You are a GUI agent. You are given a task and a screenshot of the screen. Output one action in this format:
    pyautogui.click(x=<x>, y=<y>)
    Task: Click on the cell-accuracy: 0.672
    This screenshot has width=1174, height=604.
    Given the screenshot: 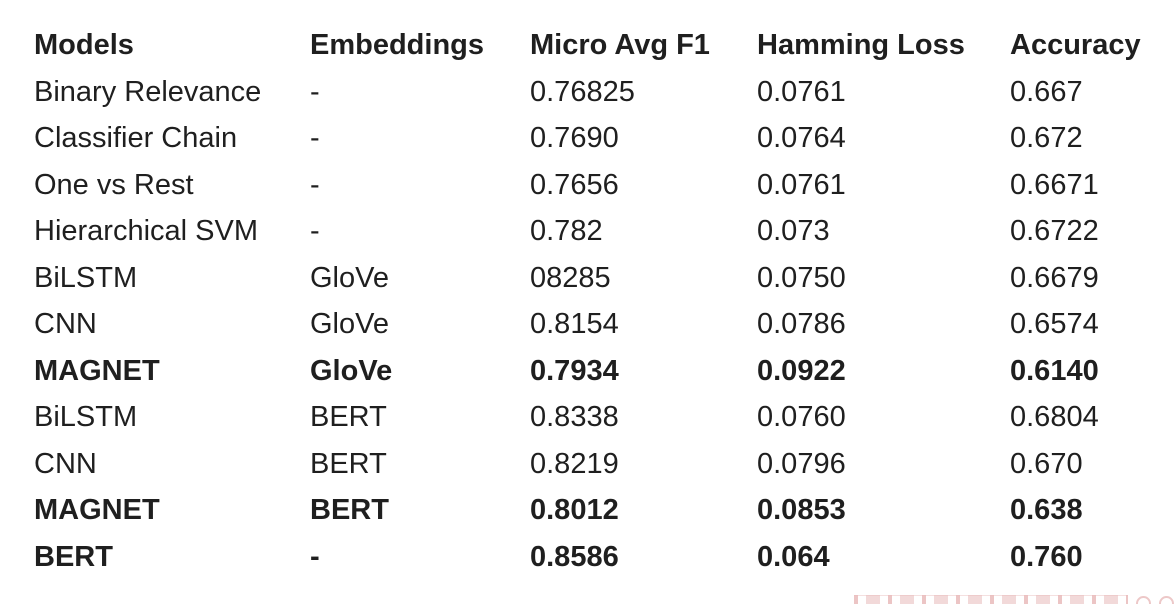 What is the action you would take?
    pyautogui.click(x=1046, y=138)
    